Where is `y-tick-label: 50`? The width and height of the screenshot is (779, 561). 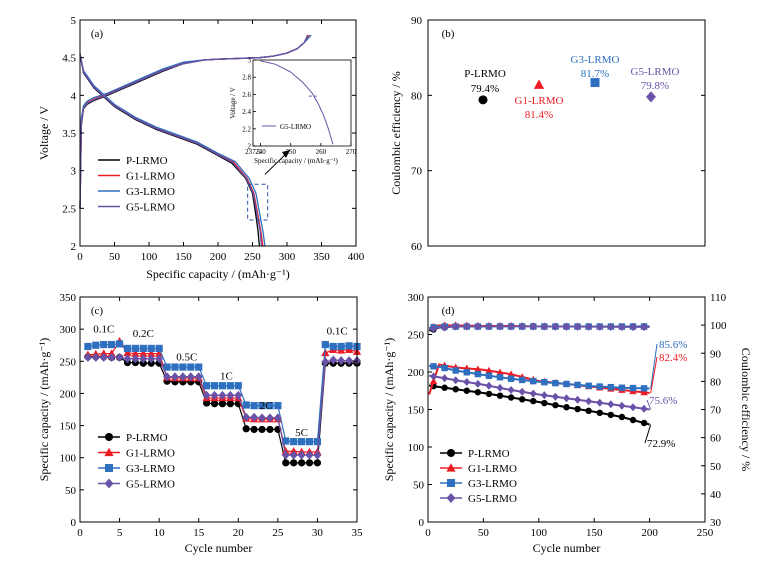
y-tick-label: 50 is located at coordinates (419, 486).